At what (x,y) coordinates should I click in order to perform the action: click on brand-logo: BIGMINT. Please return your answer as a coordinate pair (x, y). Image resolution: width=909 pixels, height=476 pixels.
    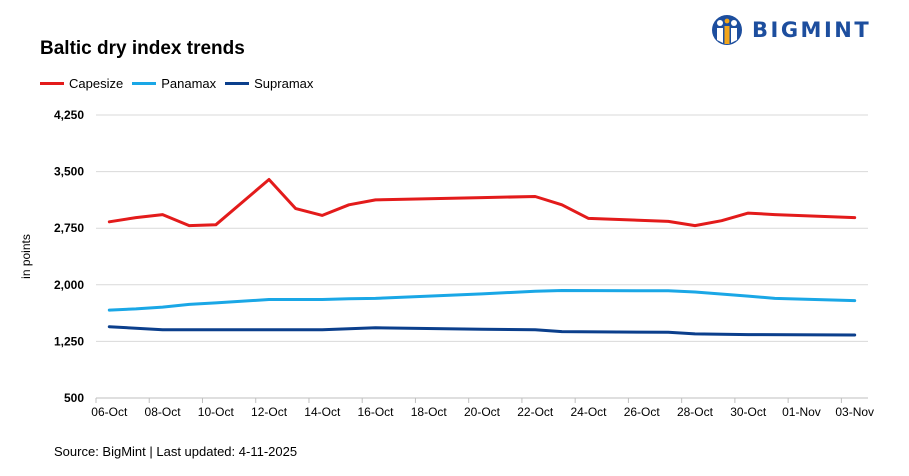
    Looking at the image, I should click on (789, 30).